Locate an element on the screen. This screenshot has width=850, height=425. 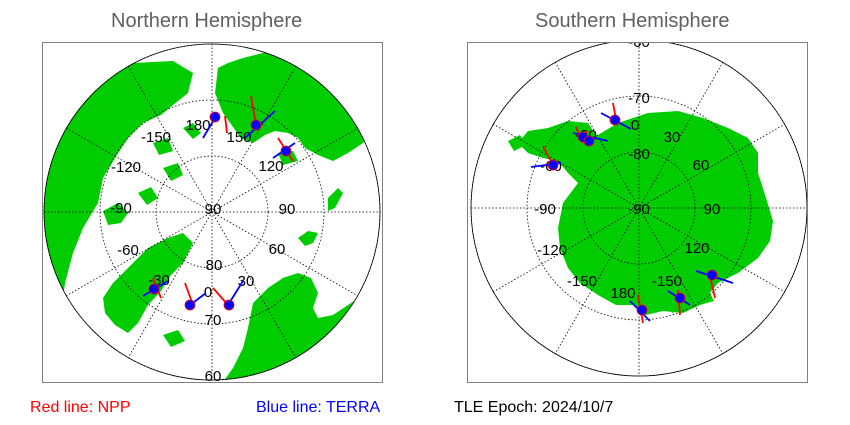
south-label-lon-m120: -120 is located at coordinates (552, 250).